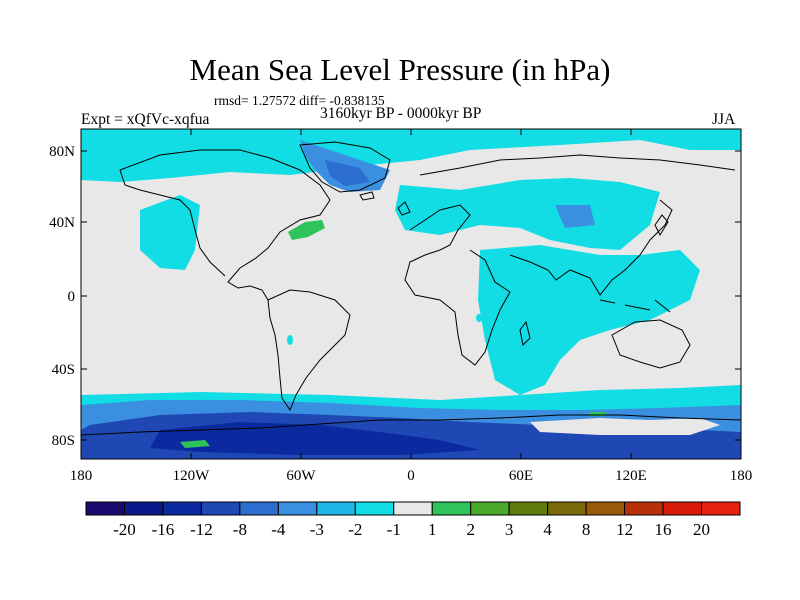 Image resolution: width=800 pixels, height=600 pixels. I want to click on colorbar-label: -4, so click(278, 529).